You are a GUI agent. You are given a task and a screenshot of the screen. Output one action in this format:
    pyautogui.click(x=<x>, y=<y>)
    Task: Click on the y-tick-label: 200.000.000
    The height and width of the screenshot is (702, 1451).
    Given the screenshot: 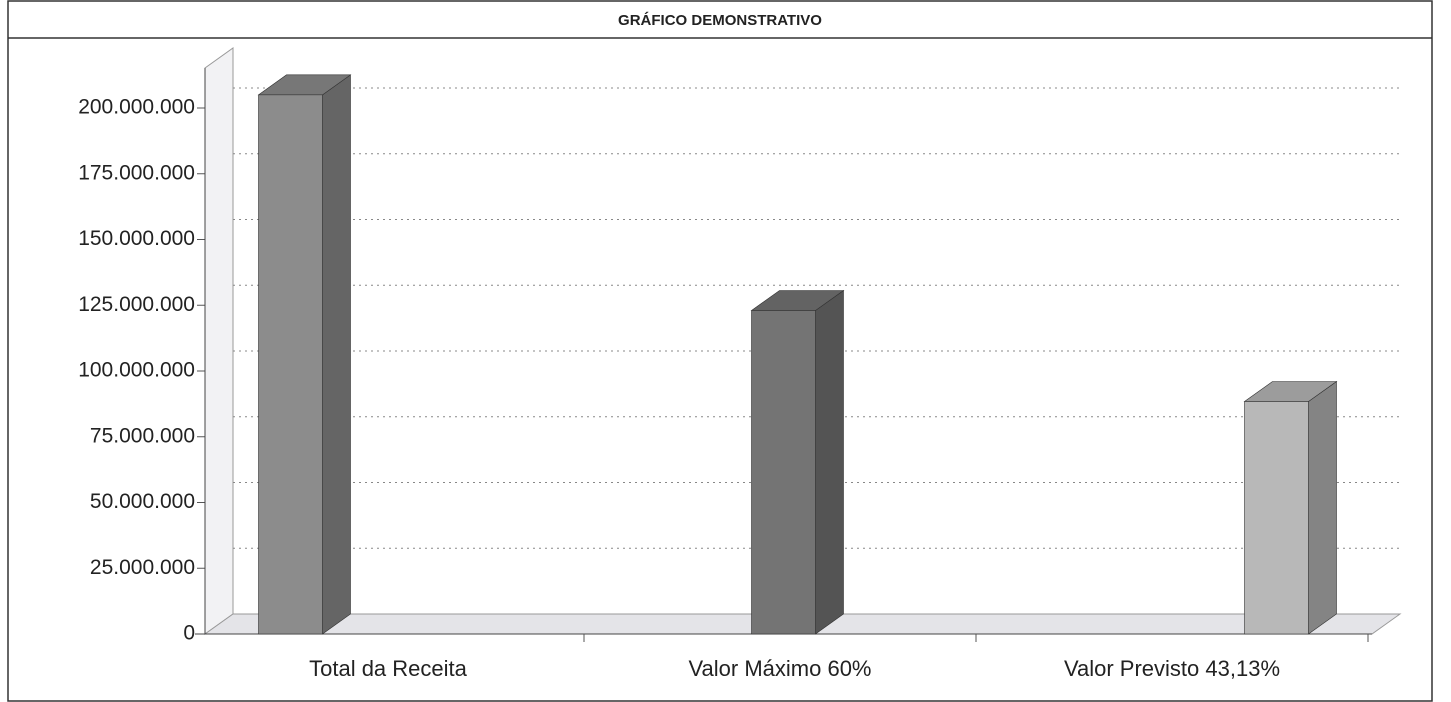 What is the action you would take?
    pyautogui.click(x=136, y=107)
    